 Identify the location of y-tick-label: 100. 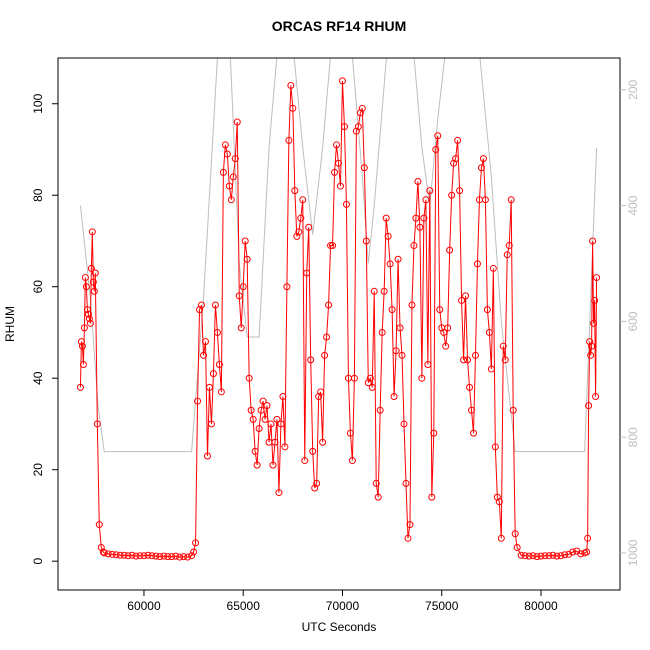
(38, 103).